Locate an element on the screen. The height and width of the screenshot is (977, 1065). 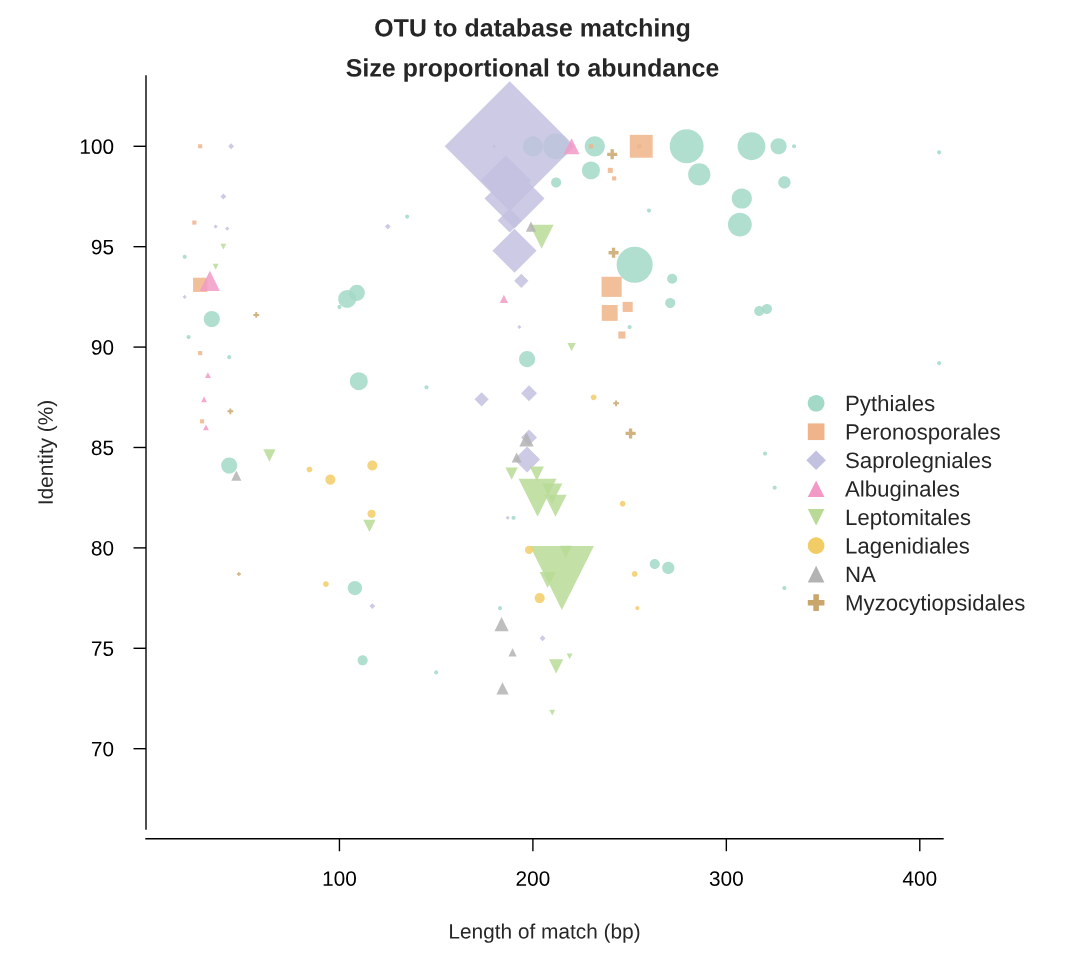
legend-label: Leptomitales is located at coordinates (908, 519).